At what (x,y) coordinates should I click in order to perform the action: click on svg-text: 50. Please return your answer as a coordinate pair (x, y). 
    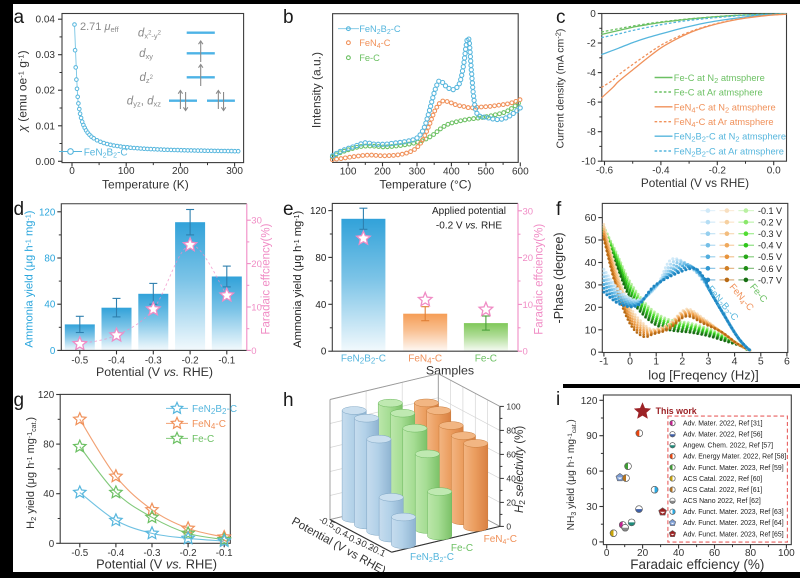
    Looking at the image, I should click on (591, 241).